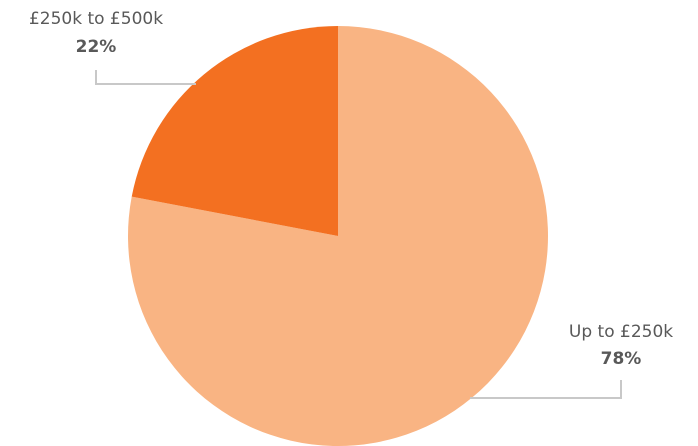  Describe the element at coordinates (546, 389) in the screenshot. I see `leader-line-up-to-250k` at that location.